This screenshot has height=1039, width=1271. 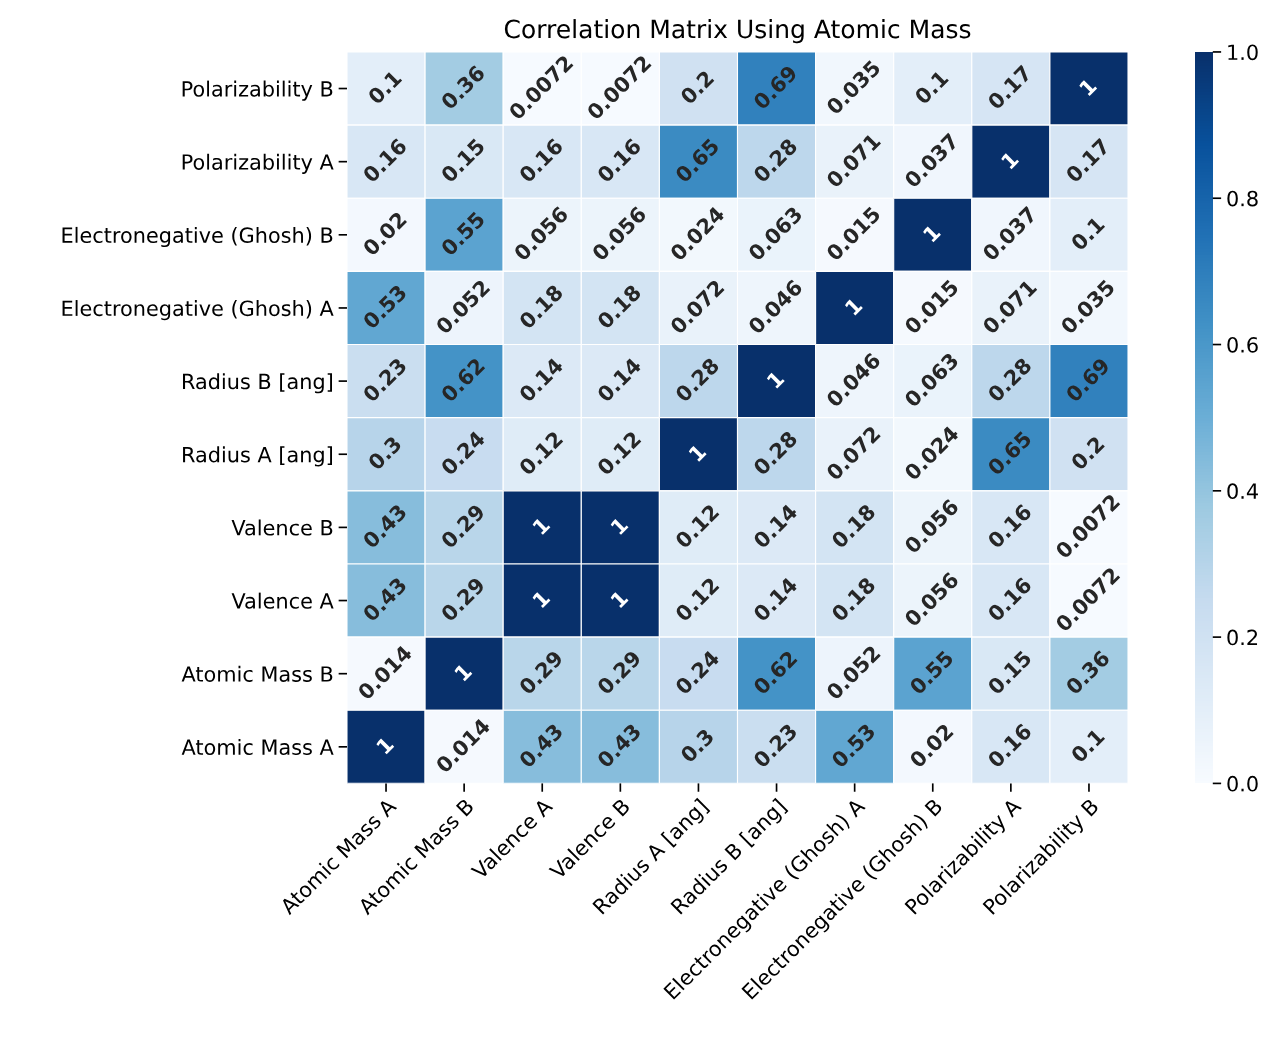 What do you see at coordinates (257, 383) in the screenshot?
I see `y-tick-label: Radius B [ang]` at bounding box center [257, 383].